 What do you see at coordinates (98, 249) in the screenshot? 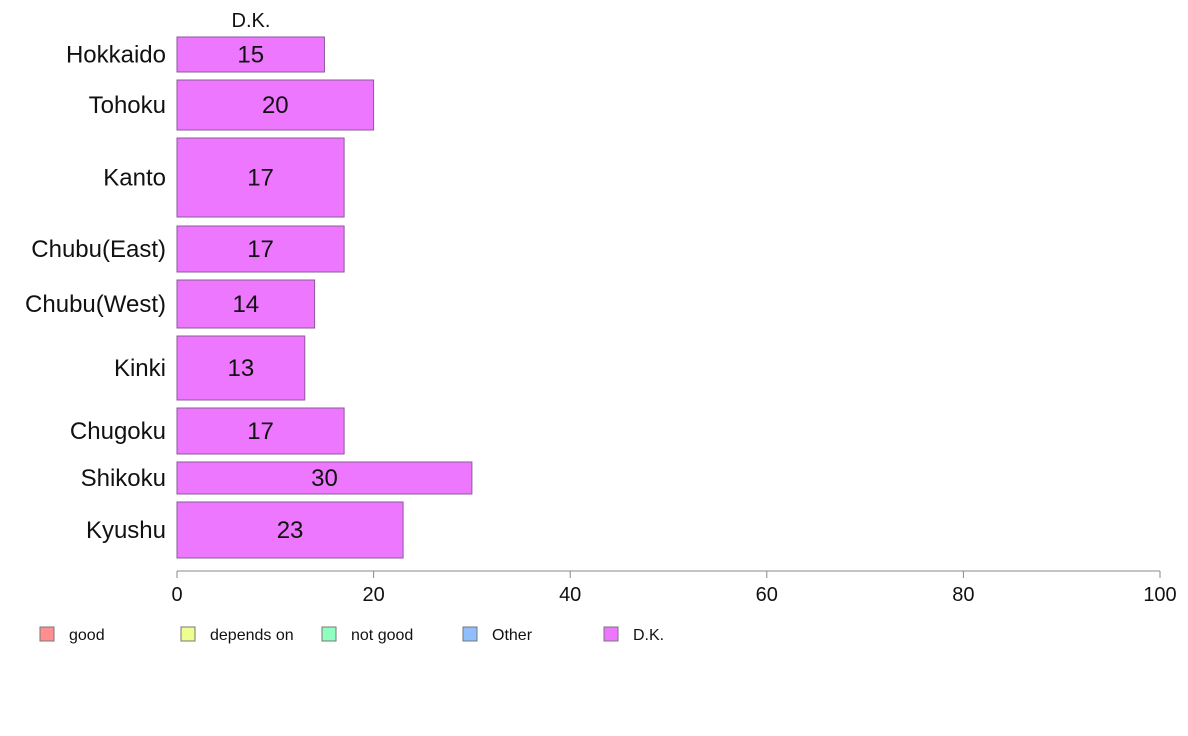
I see `category-label: Chubu(East)` at bounding box center [98, 249].